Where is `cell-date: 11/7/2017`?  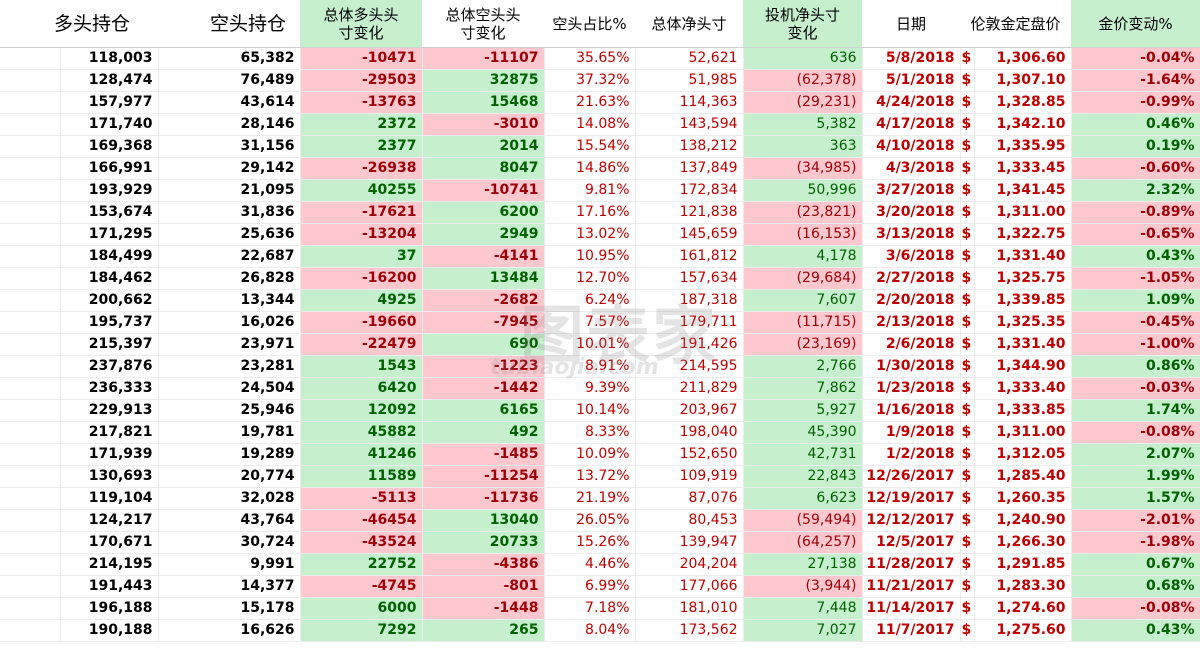
cell-date: 11/7/2017 is located at coordinates (911, 630).